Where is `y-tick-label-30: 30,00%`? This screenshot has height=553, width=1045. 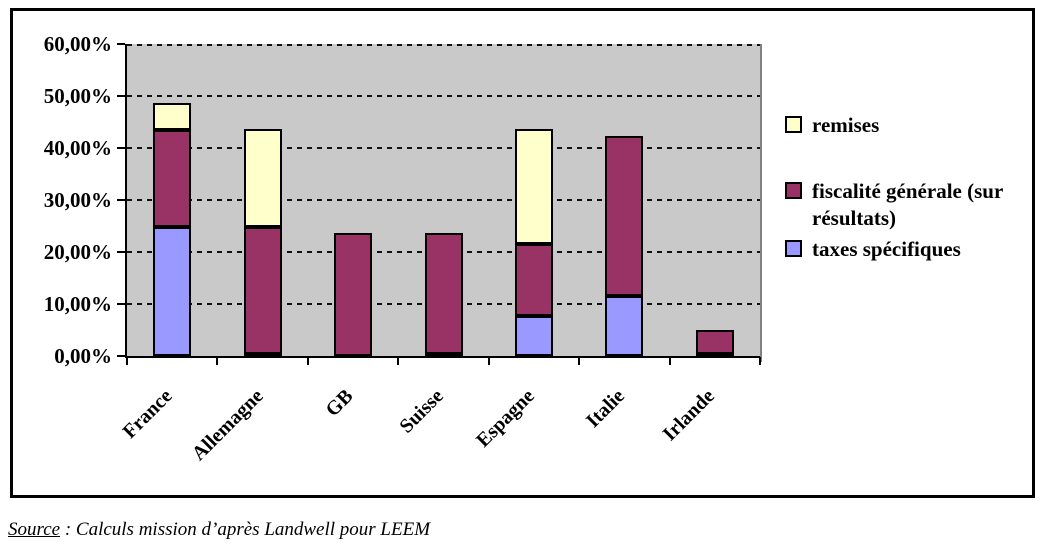 y-tick-label-30: 30,00% is located at coordinates (77, 200).